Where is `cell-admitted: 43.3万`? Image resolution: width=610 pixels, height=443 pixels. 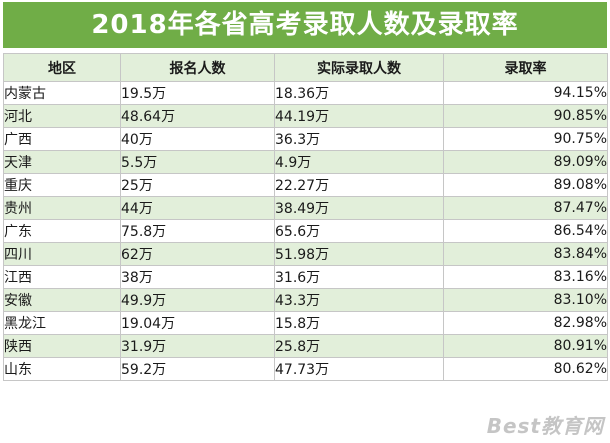 cell-admitted: 43.3万 is located at coordinates (359, 300).